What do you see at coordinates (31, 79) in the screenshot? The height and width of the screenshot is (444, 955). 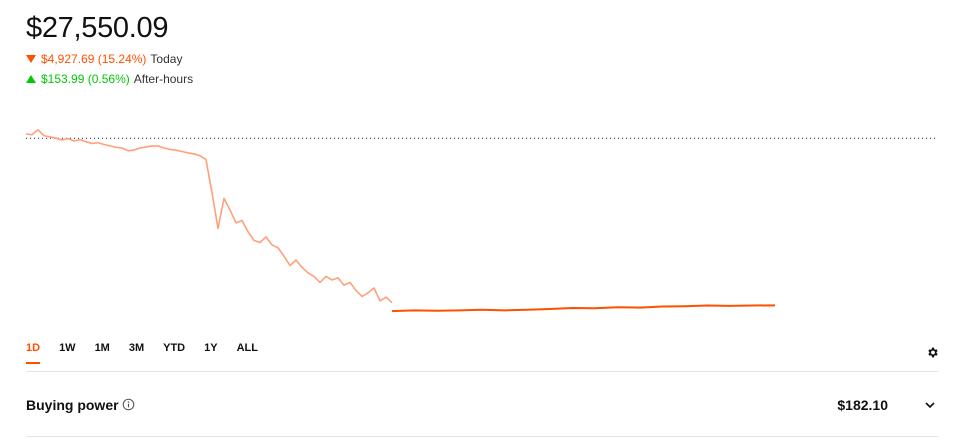 I see `up-arrow-icon` at bounding box center [31, 79].